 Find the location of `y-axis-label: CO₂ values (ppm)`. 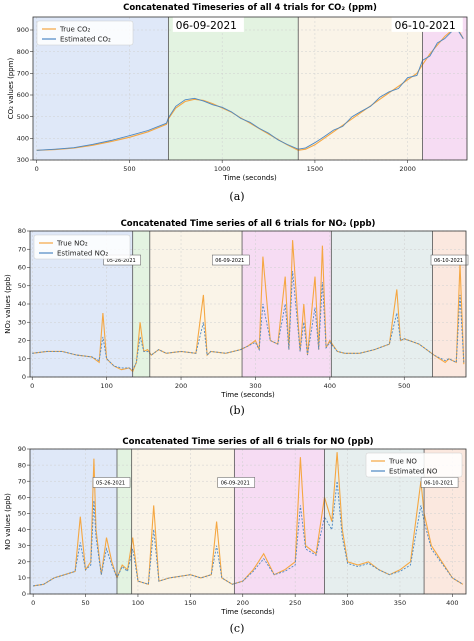

y-axis-label: CO₂ values (ppm) is located at coordinates (11, 88).